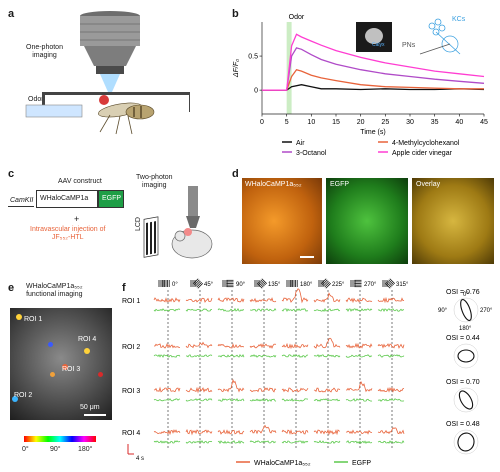  I want to click on panel-b-pns-label: PNs, so click(409, 45).